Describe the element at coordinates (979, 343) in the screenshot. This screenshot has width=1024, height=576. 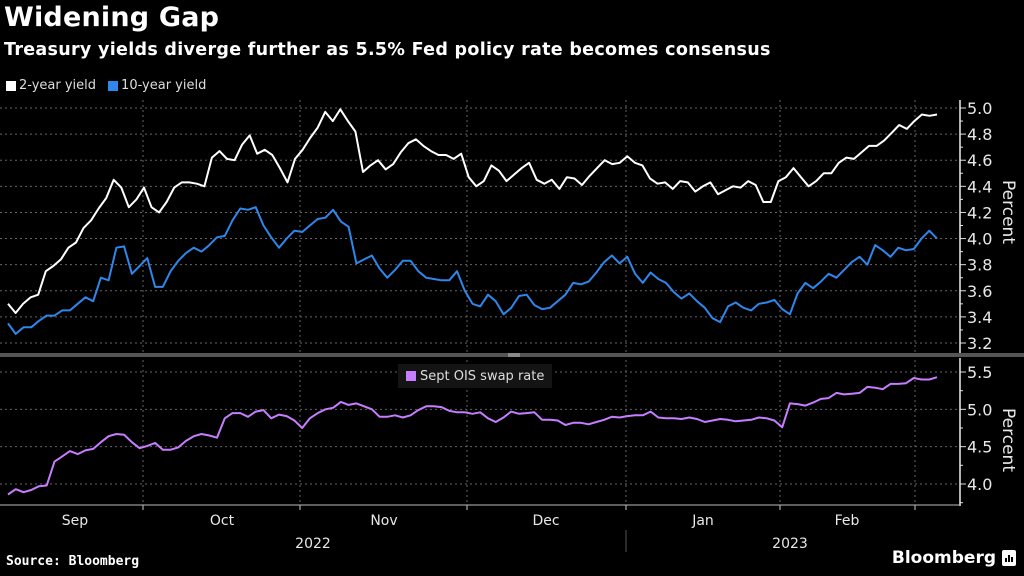
I see `top-panel-tick-label: 3.2` at that location.